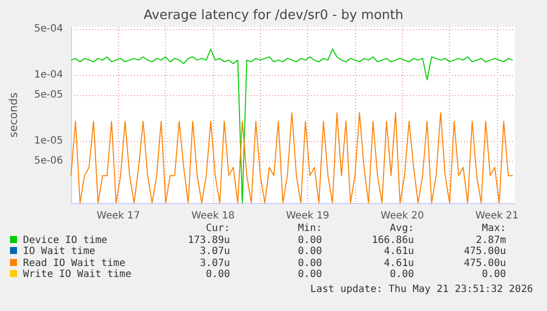  Describe the element at coordinates (401, 228) in the screenshot. I see `text: Avg:` at that location.